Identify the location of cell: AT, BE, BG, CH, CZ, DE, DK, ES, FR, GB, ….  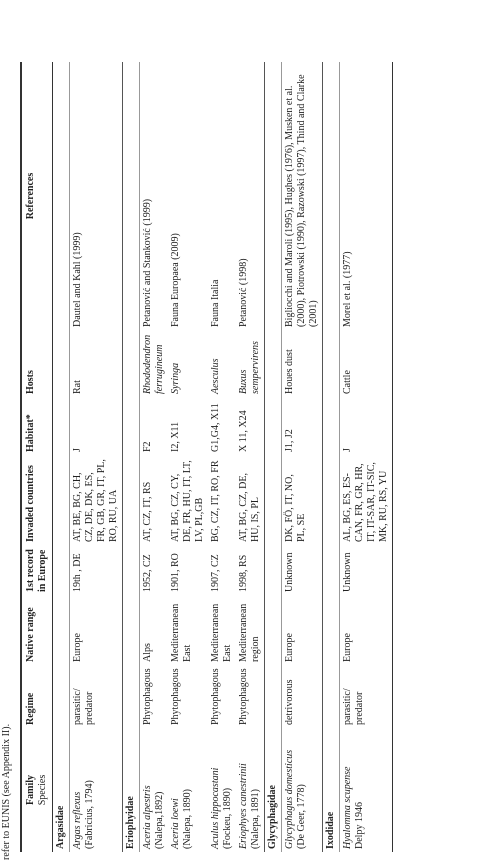
(96, 500).